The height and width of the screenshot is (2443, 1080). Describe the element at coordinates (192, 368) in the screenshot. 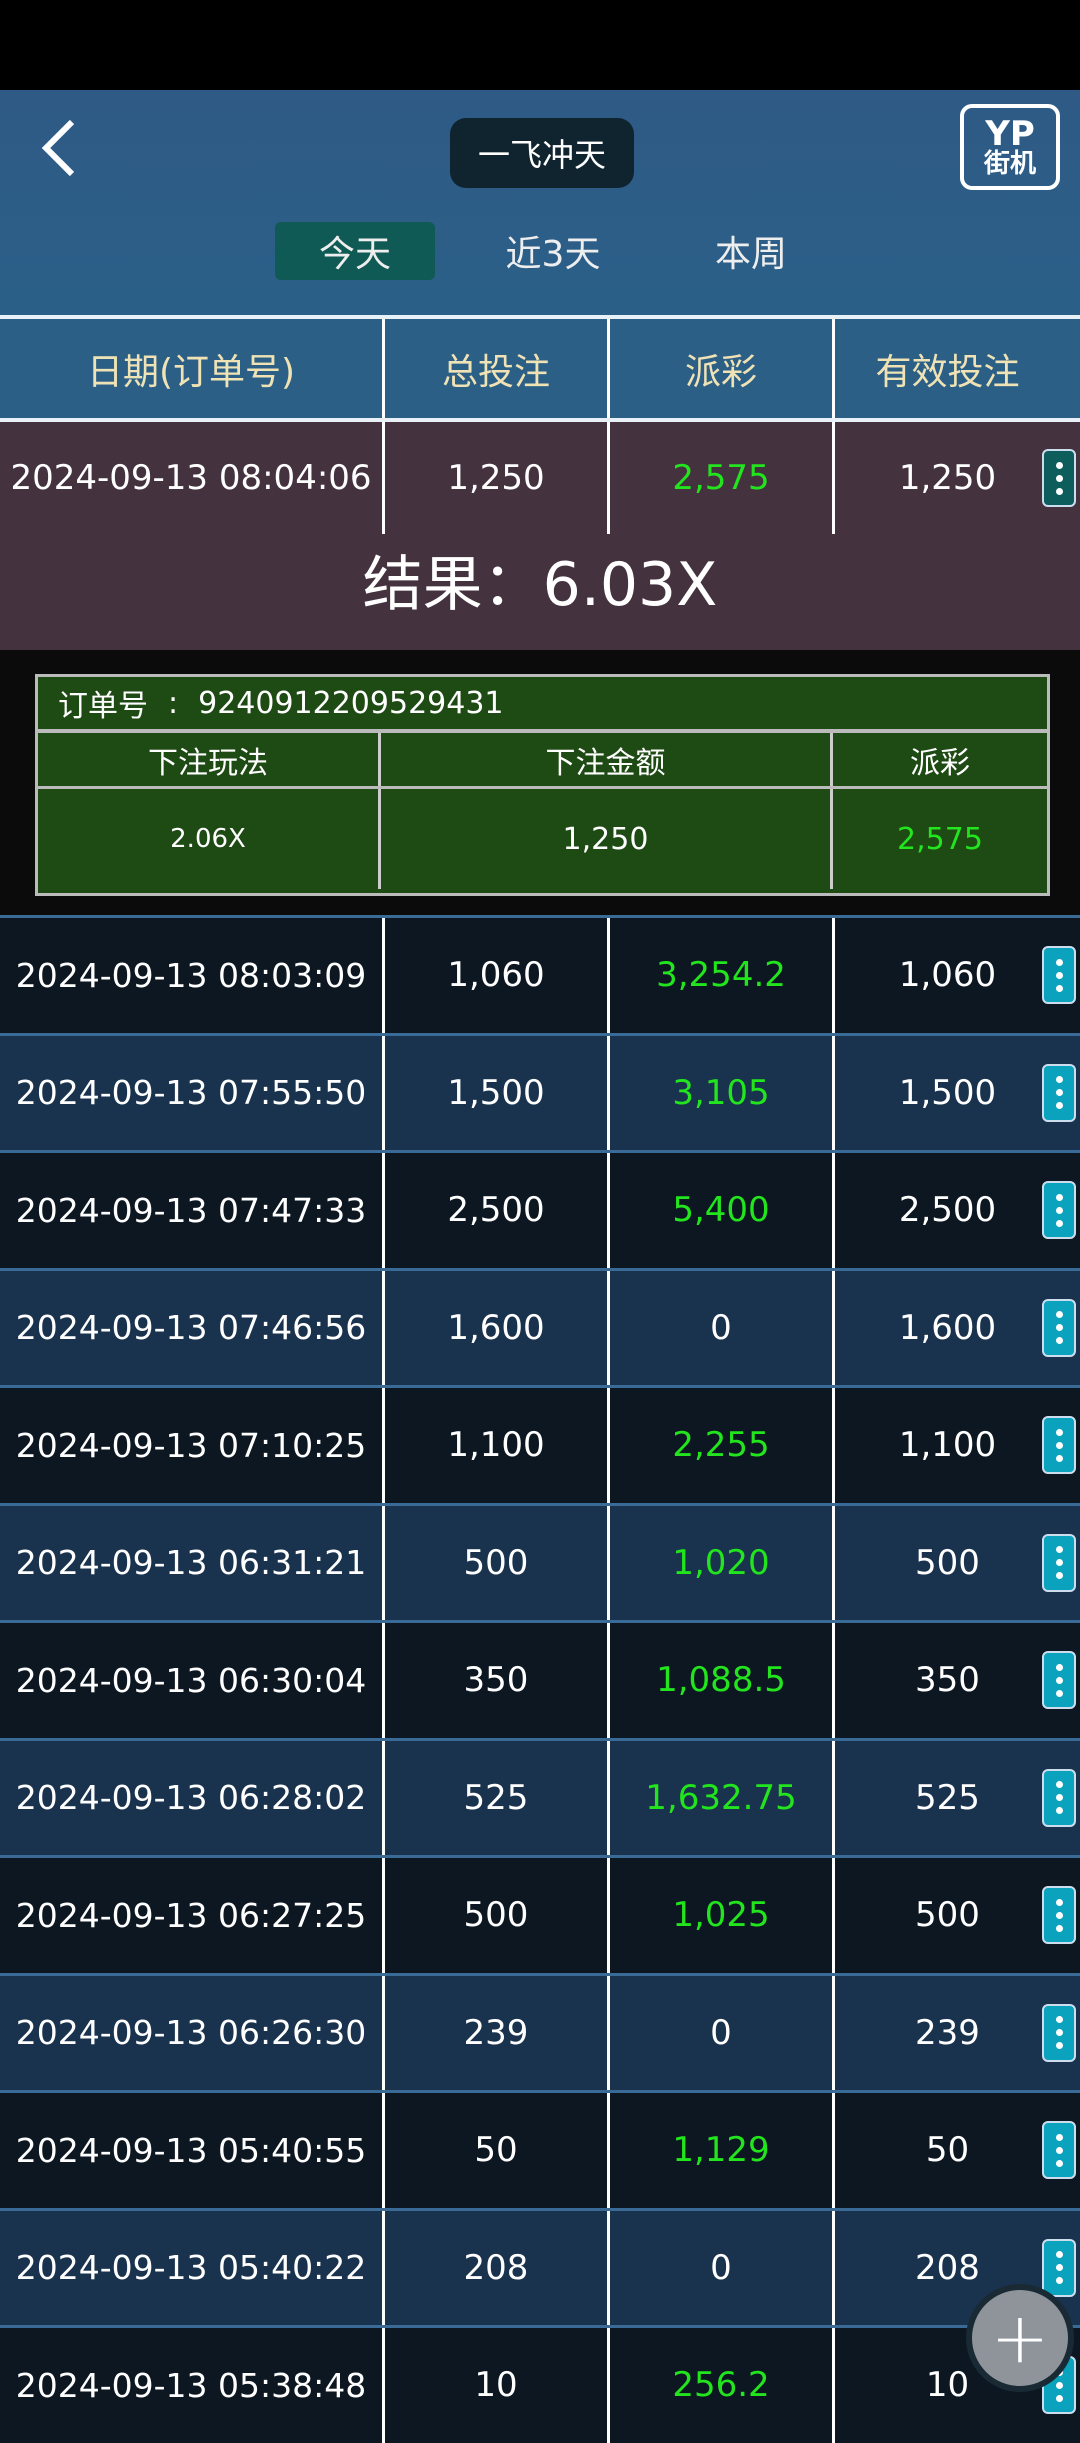

I see `col-date: 日期(订单号)` at that location.